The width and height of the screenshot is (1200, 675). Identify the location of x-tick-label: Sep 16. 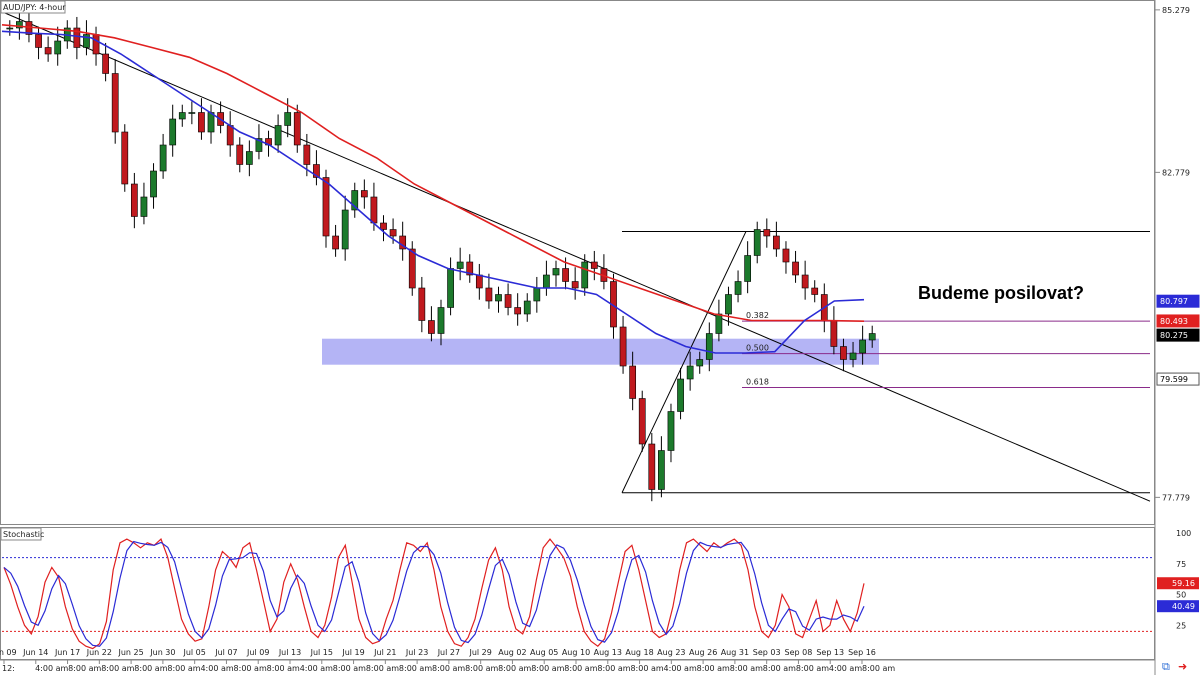
(862, 652).